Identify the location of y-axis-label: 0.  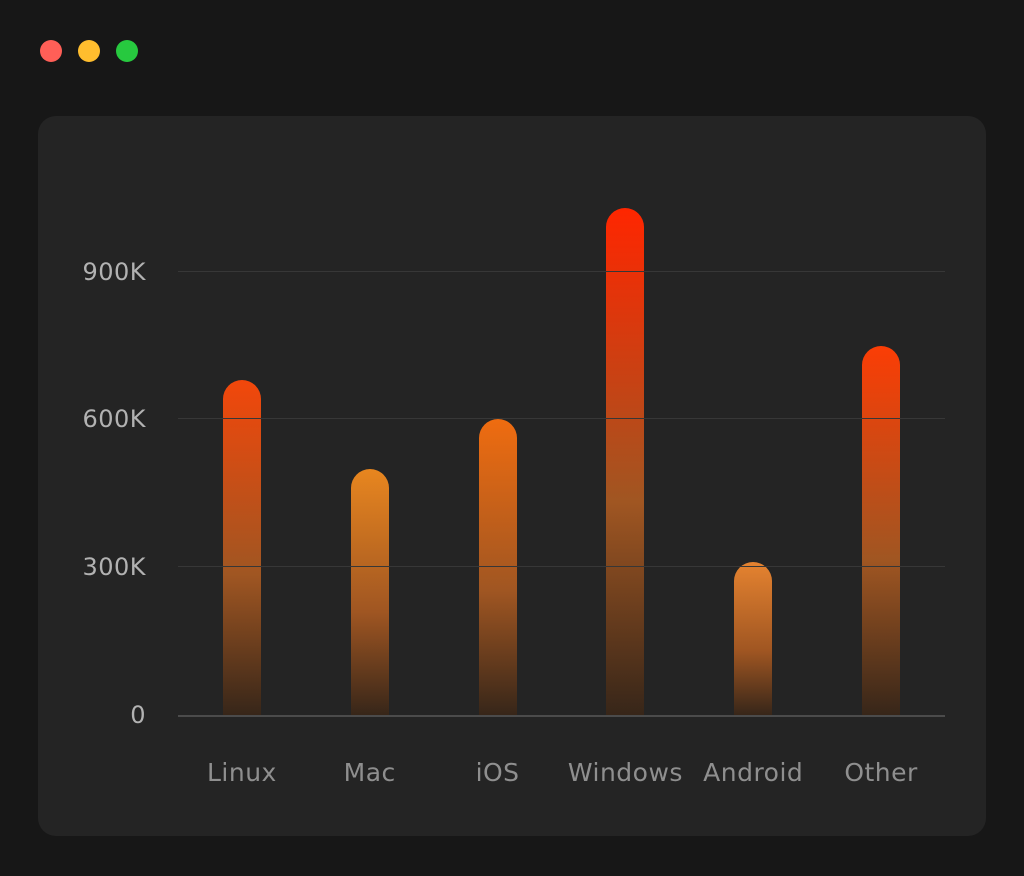
(138, 715).